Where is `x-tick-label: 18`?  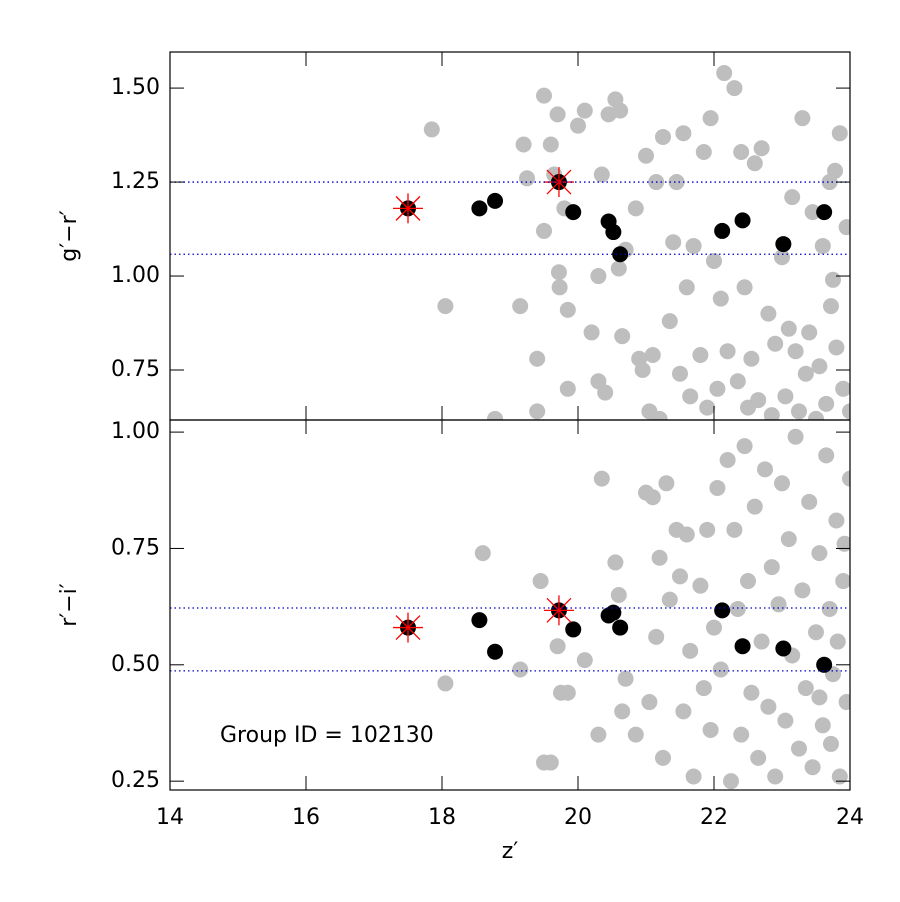
x-tick-label: 18 is located at coordinates (442, 817).